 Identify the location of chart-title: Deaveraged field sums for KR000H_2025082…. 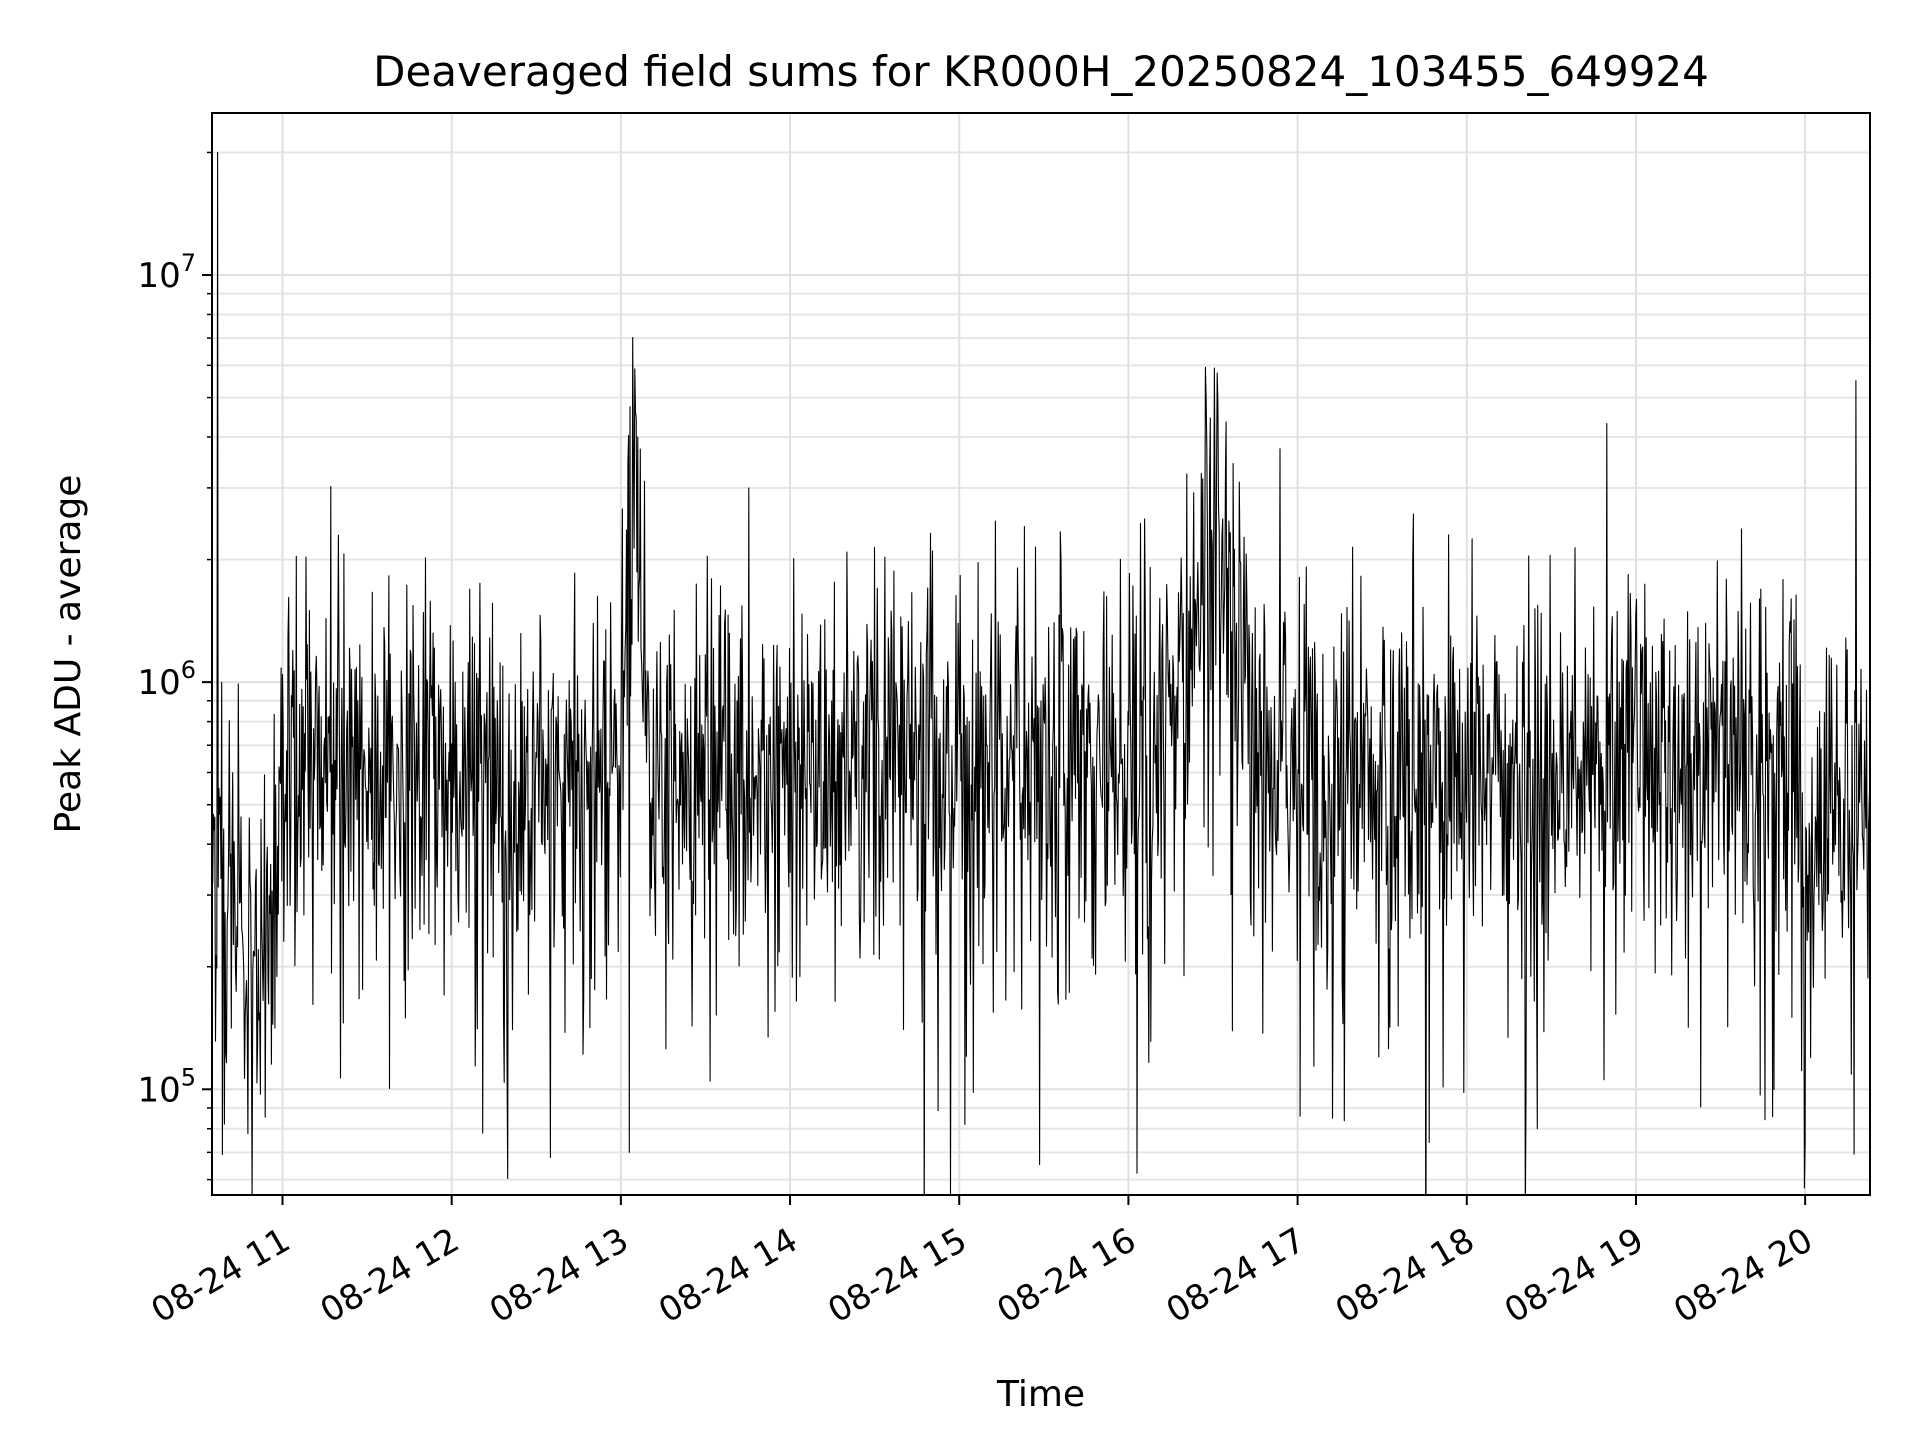
(1041, 71).